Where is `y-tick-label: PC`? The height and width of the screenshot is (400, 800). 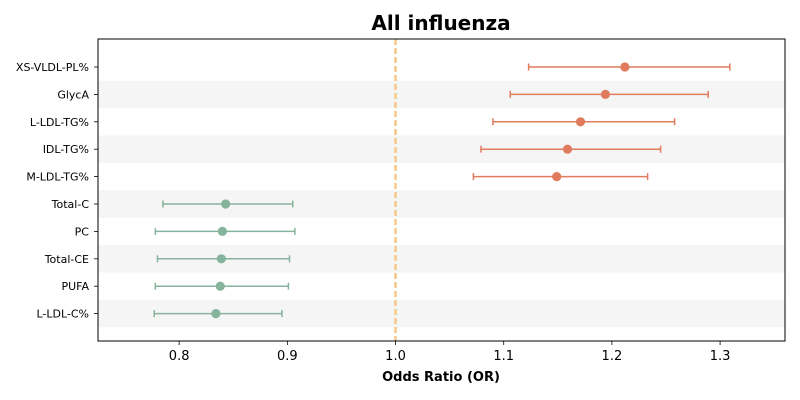 y-tick-label: PC is located at coordinates (82, 231).